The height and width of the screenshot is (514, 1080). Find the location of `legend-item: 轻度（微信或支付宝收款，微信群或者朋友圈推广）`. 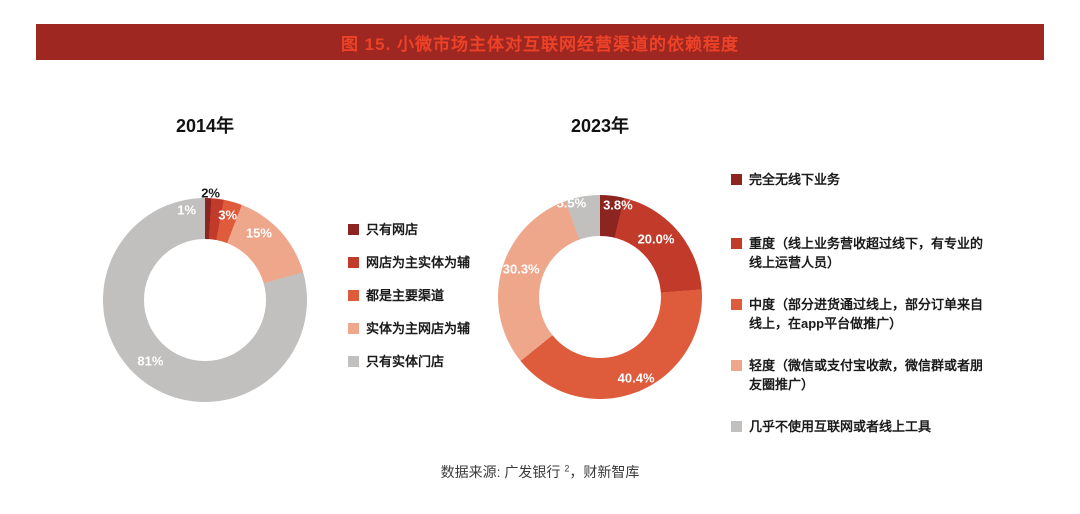

legend-item: 轻度（微信或支付宝收款，微信群或者朋友圈推广） is located at coordinates (862, 375).